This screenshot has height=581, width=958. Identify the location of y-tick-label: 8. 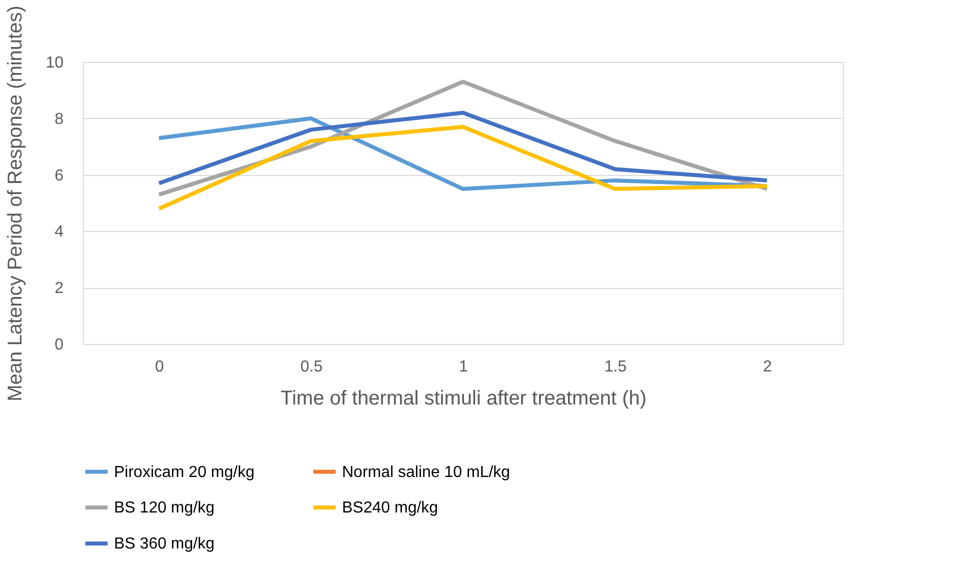
(59, 119).